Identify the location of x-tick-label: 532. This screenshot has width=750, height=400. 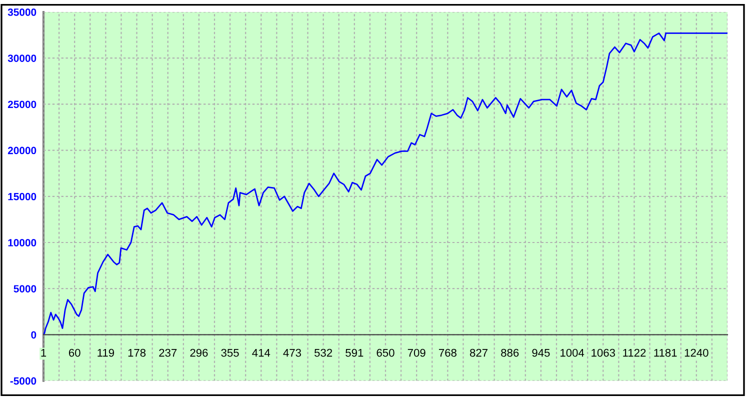
(323, 352).